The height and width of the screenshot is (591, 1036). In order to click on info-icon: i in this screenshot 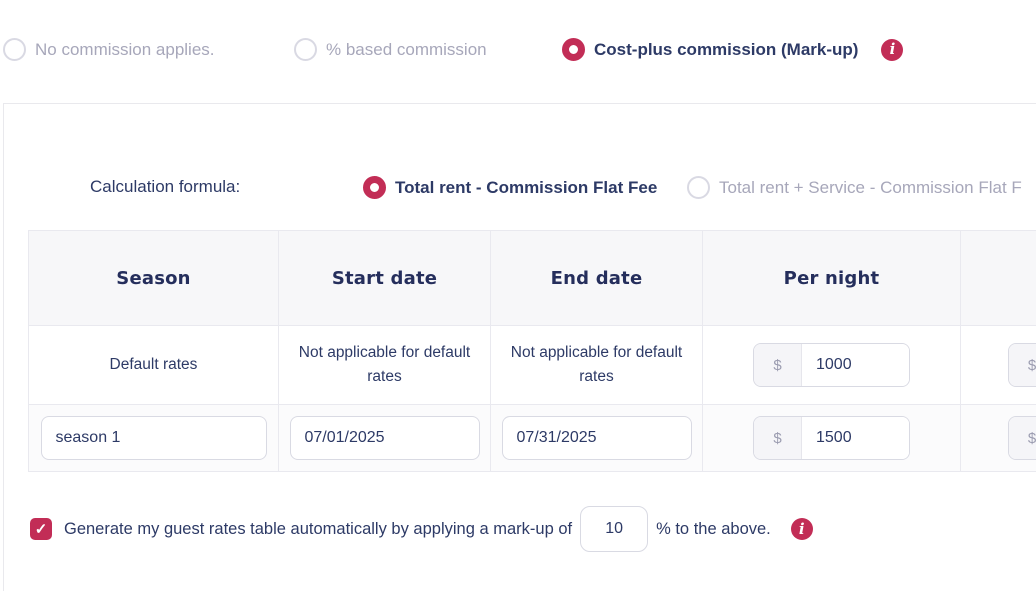, I will do `click(892, 49)`.